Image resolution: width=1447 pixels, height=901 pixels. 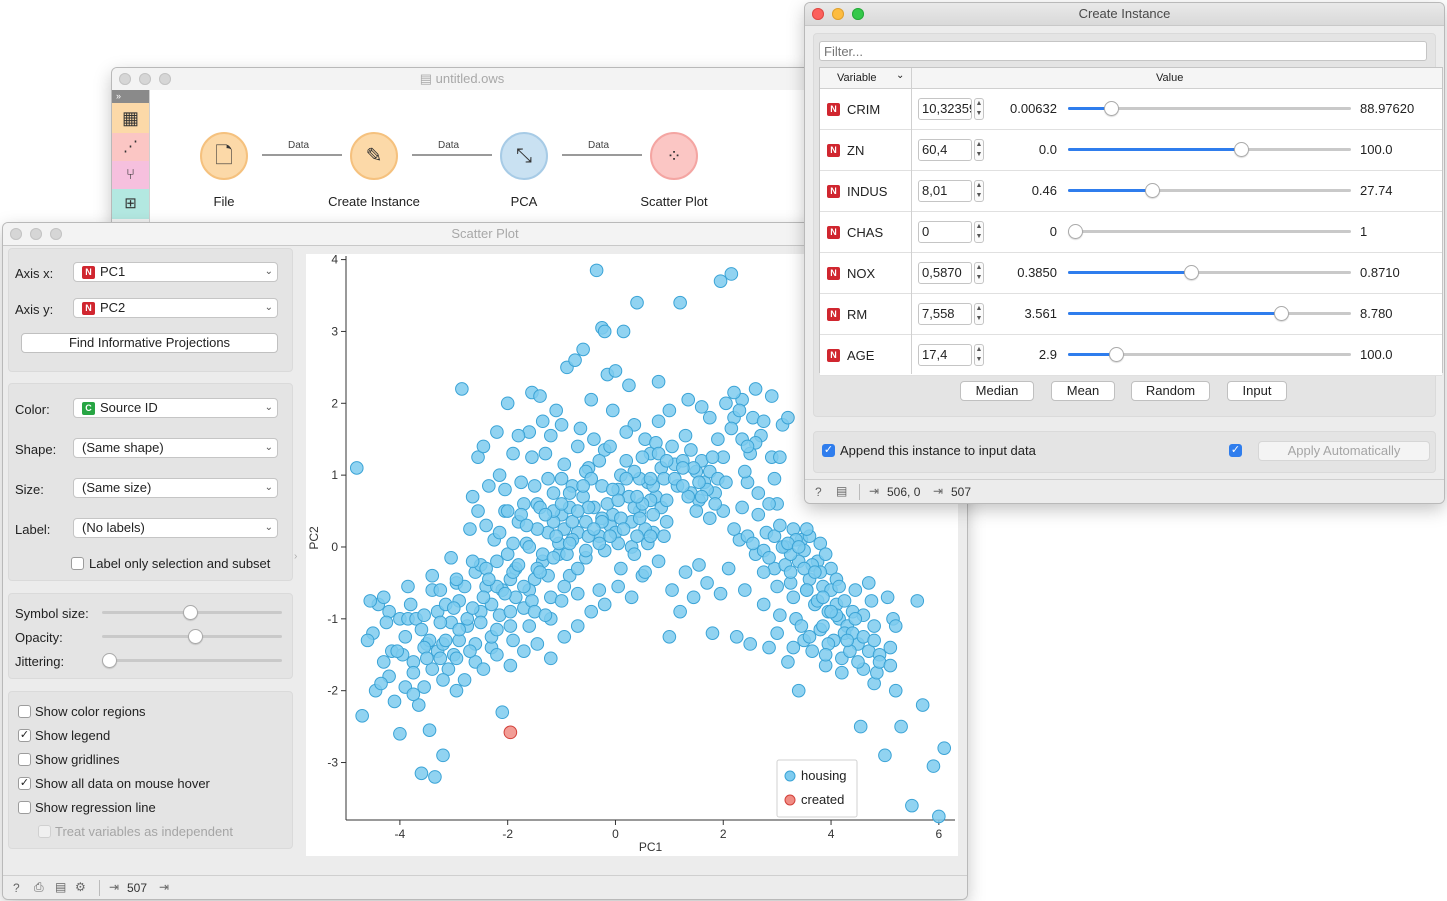 What do you see at coordinates (979, 150) in the screenshot?
I see `stepper-arrows-icon: ▲ ▼` at bounding box center [979, 150].